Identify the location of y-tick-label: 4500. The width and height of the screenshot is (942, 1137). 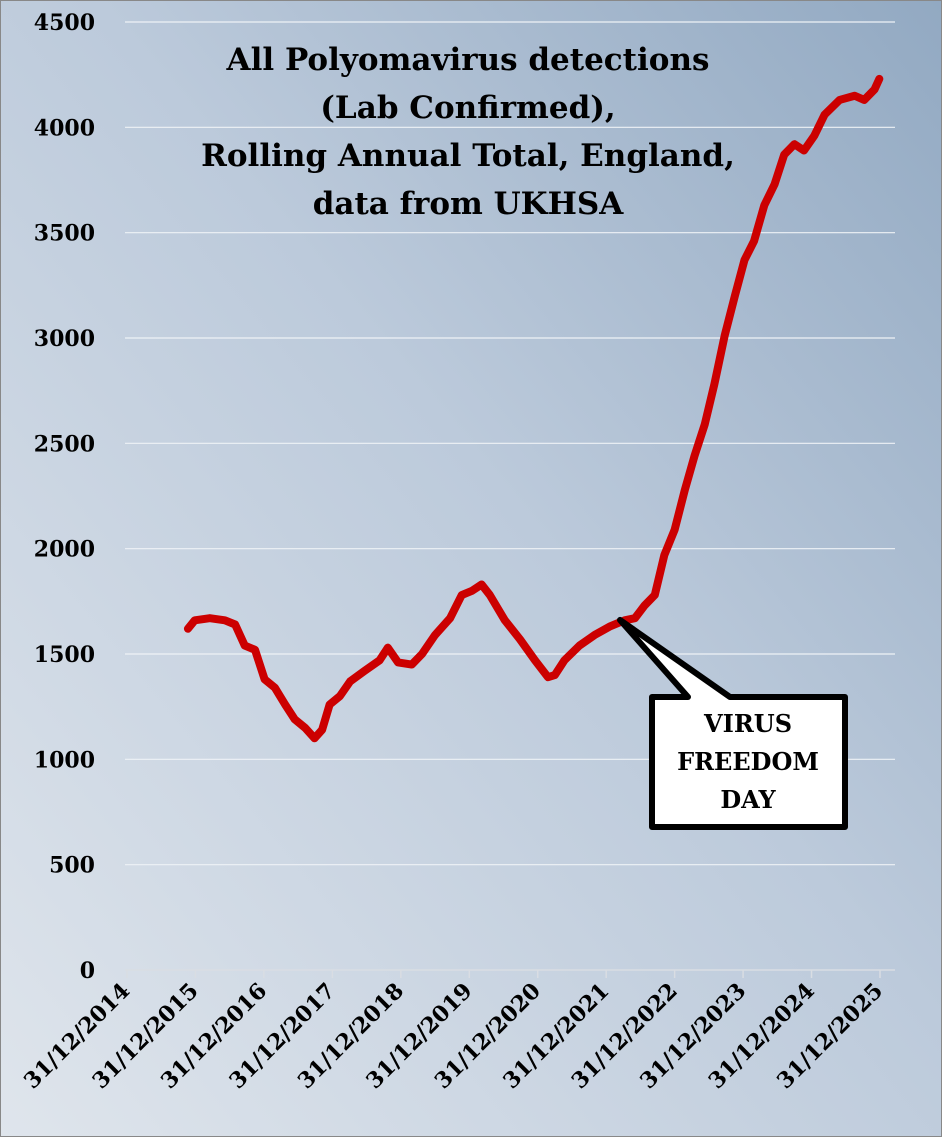
(64, 23).